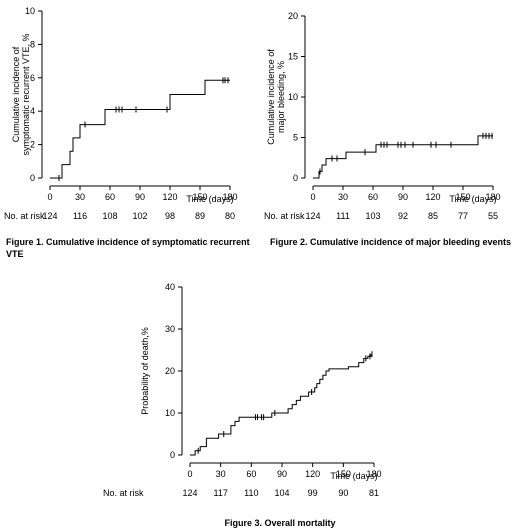 Image resolution: width=520 pixels, height=530 pixels. Describe the element at coordinates (281, 97) in the screenshot. I see `figure-2-y-axis-label: major bleeding, %` at that location.